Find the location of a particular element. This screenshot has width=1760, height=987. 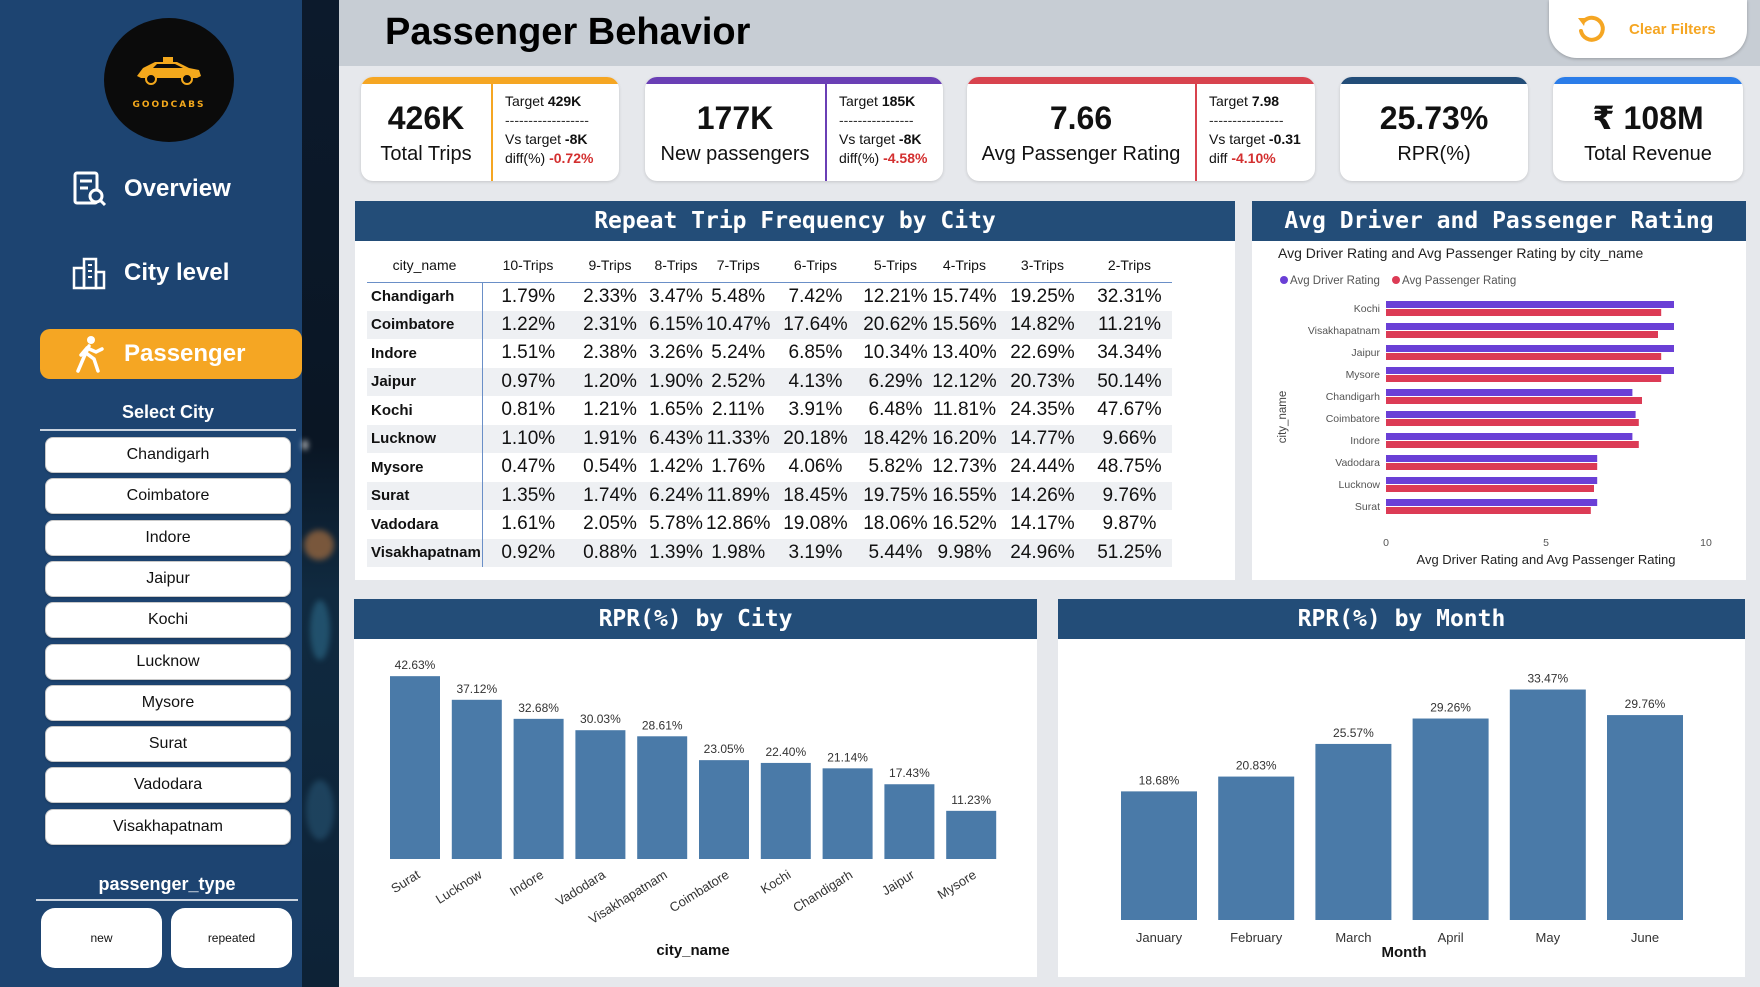

x-tick-label: 5 is located at coordinates (1546, 543).